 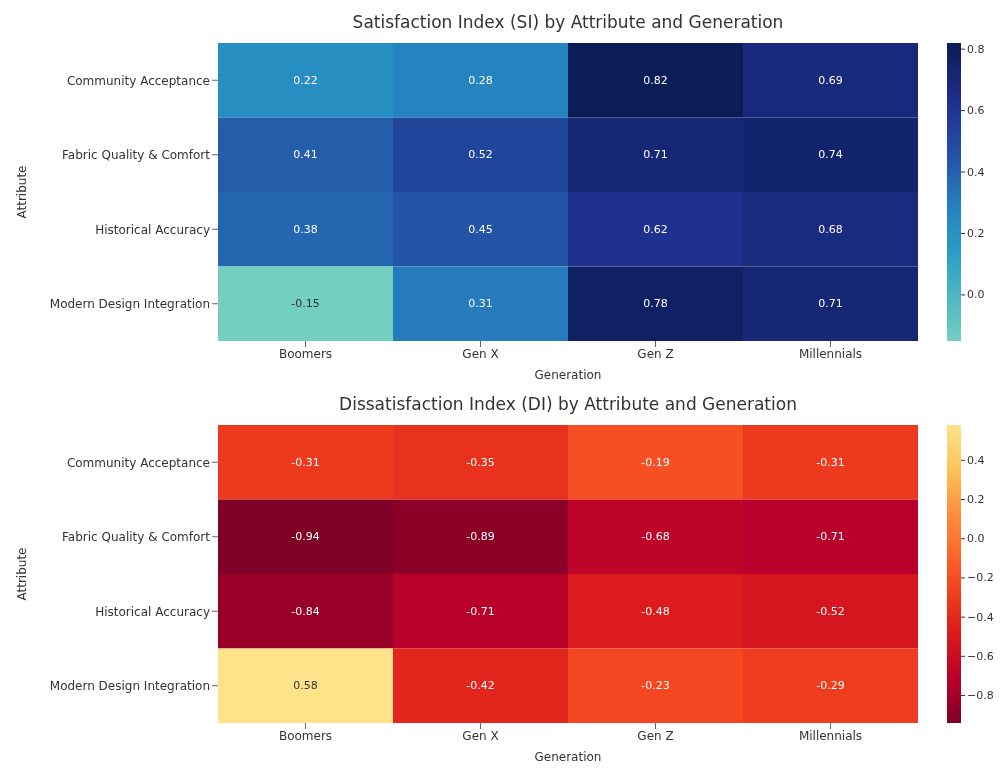 What do you see at coordinates (980, 656) in the screenshot?
I see `color-bar-label: −0.6` at bounding box center [980, 656].